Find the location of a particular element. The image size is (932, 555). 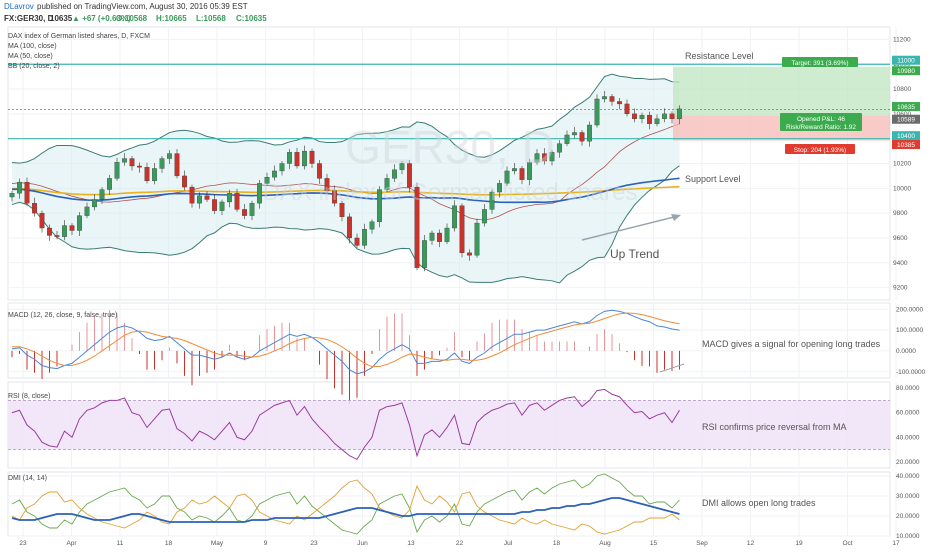

price-label-text: 11000 is located at coordinates (906, 61).